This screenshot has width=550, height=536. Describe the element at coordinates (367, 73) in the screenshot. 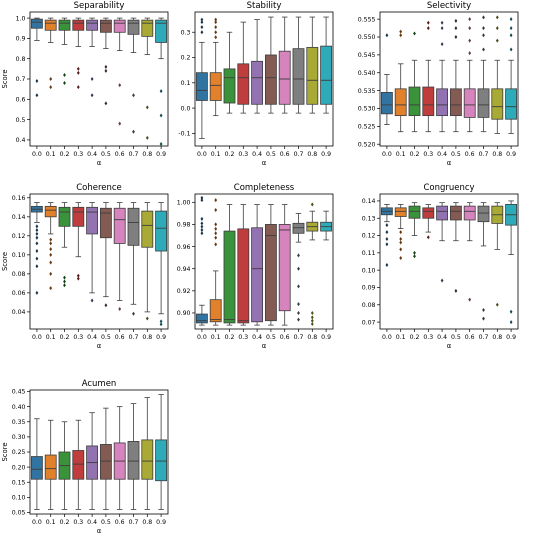

I see `y-tick-label: 0.540` at that location.